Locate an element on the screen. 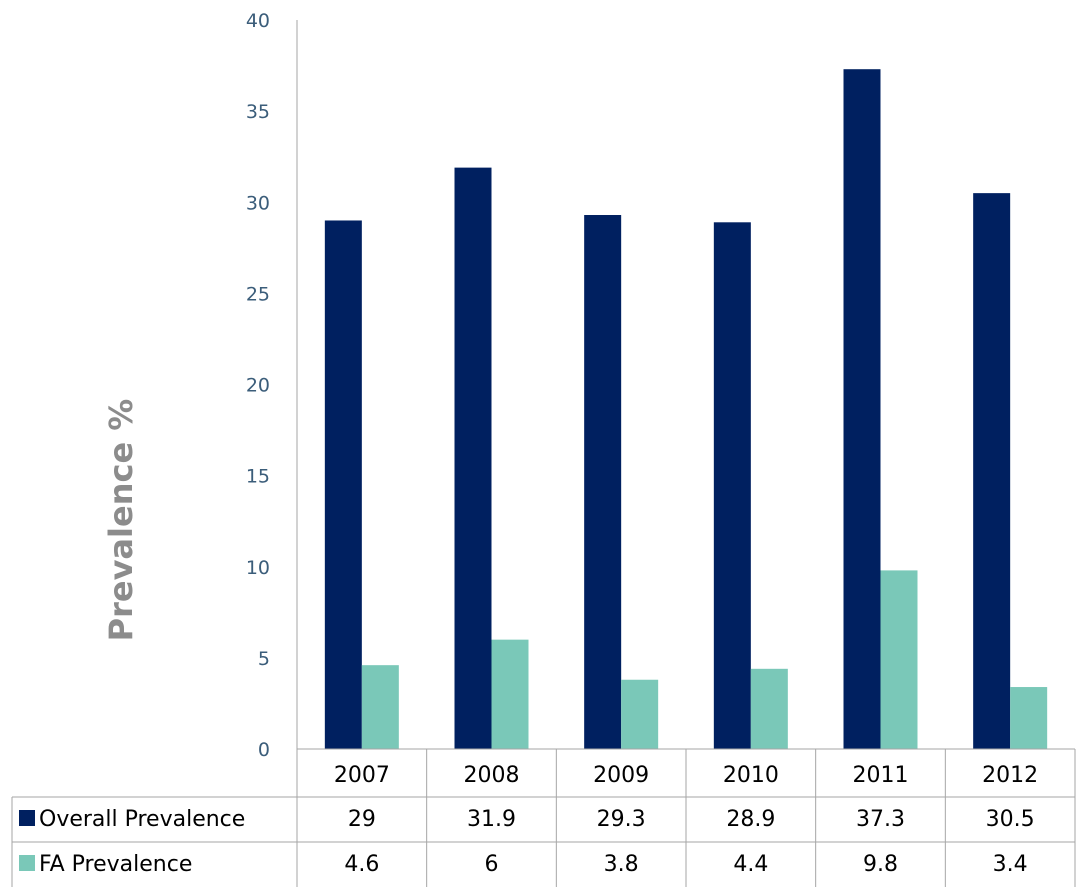 This screenshot has width=1078, height=889. data-table-cell: 28.9 is located at coordinates (750, 819).